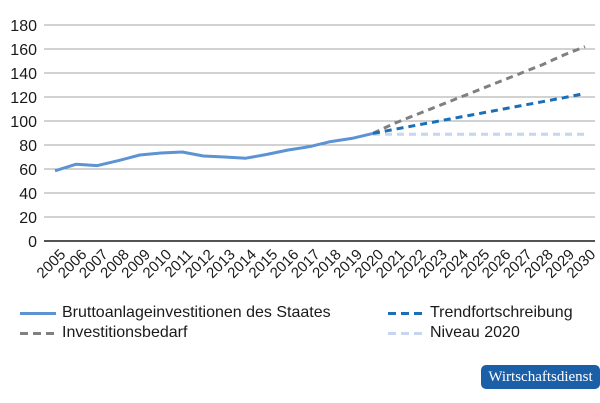  Describe the element at coordinates (23, 134) in the screenshot. I see `y-axis-ticks: 0 20 40 60 80 100 120 140 160 180` at that location.